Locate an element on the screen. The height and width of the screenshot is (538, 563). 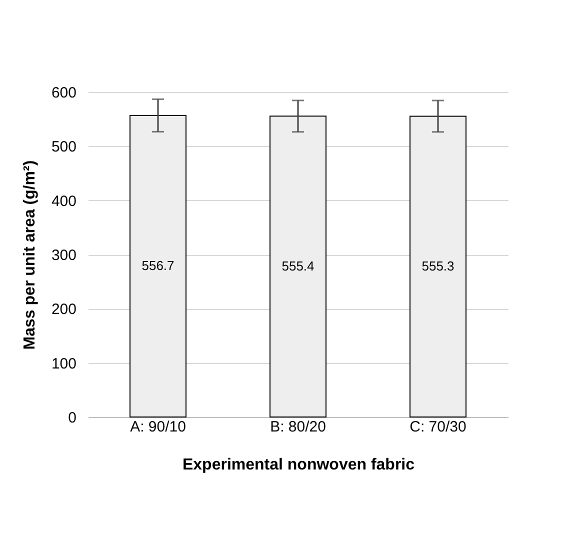
x-tick-label: A: 90/10 is located at coordinates (158, 427).